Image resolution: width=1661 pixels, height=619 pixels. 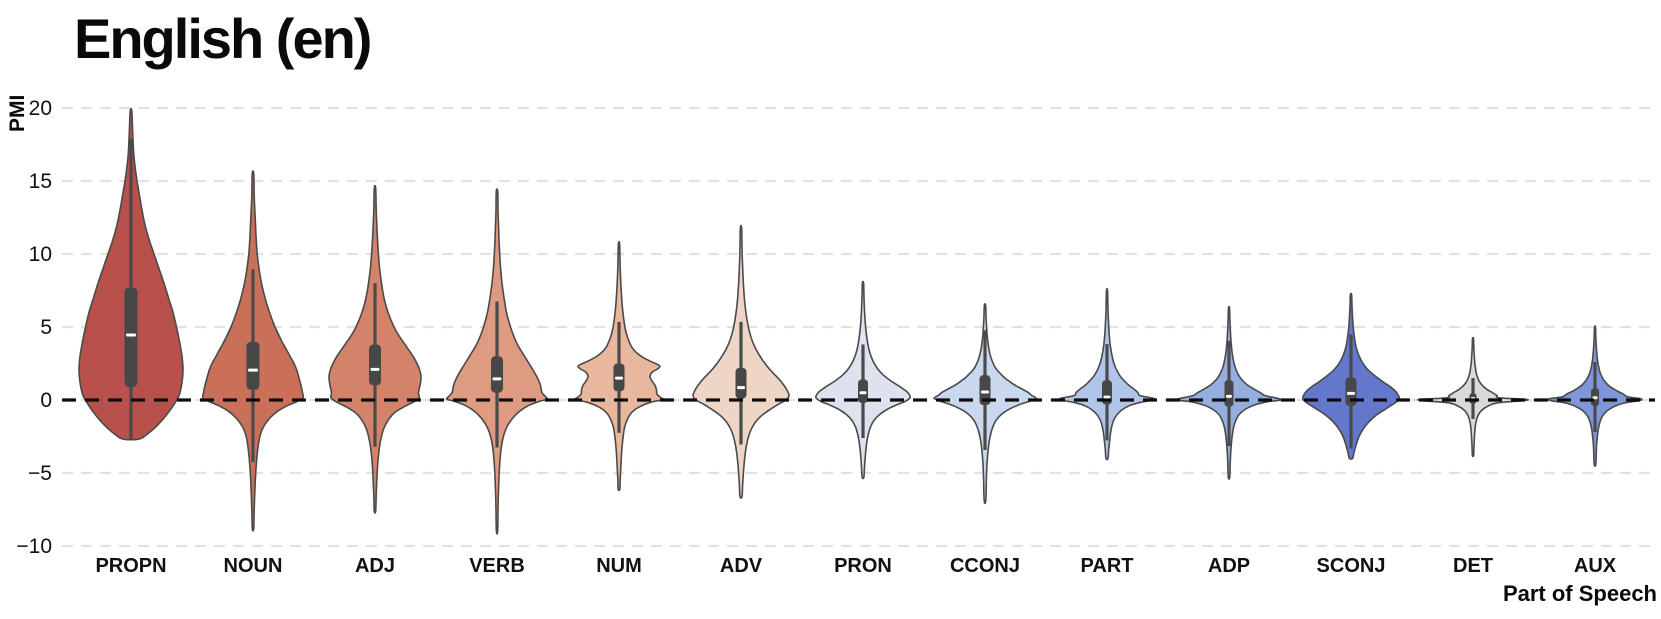 What do you see at coordinates (1107, 374) in the screenshot?
I see `violin-PART` at bounding box center [1107, 374].